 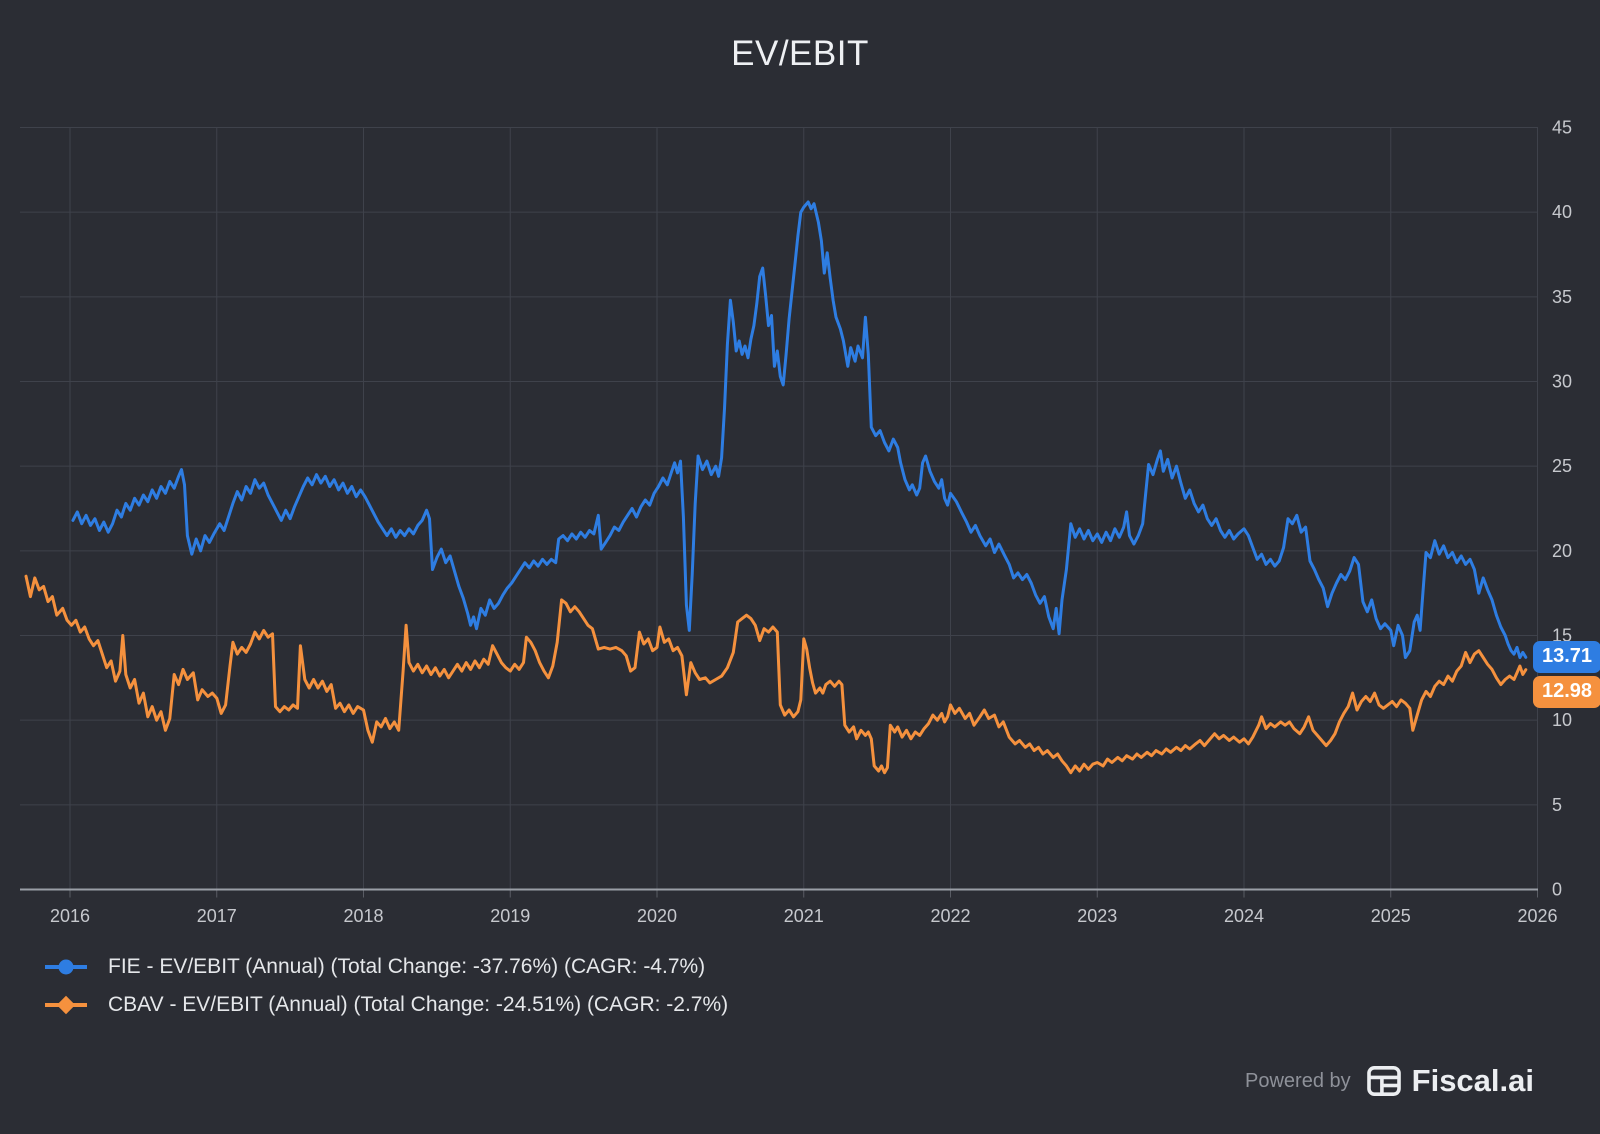 What do you see at coordinates (1562, 720) in the screenshot?
I see `y-tick-label: 10` at bounding box center [1562, 720].